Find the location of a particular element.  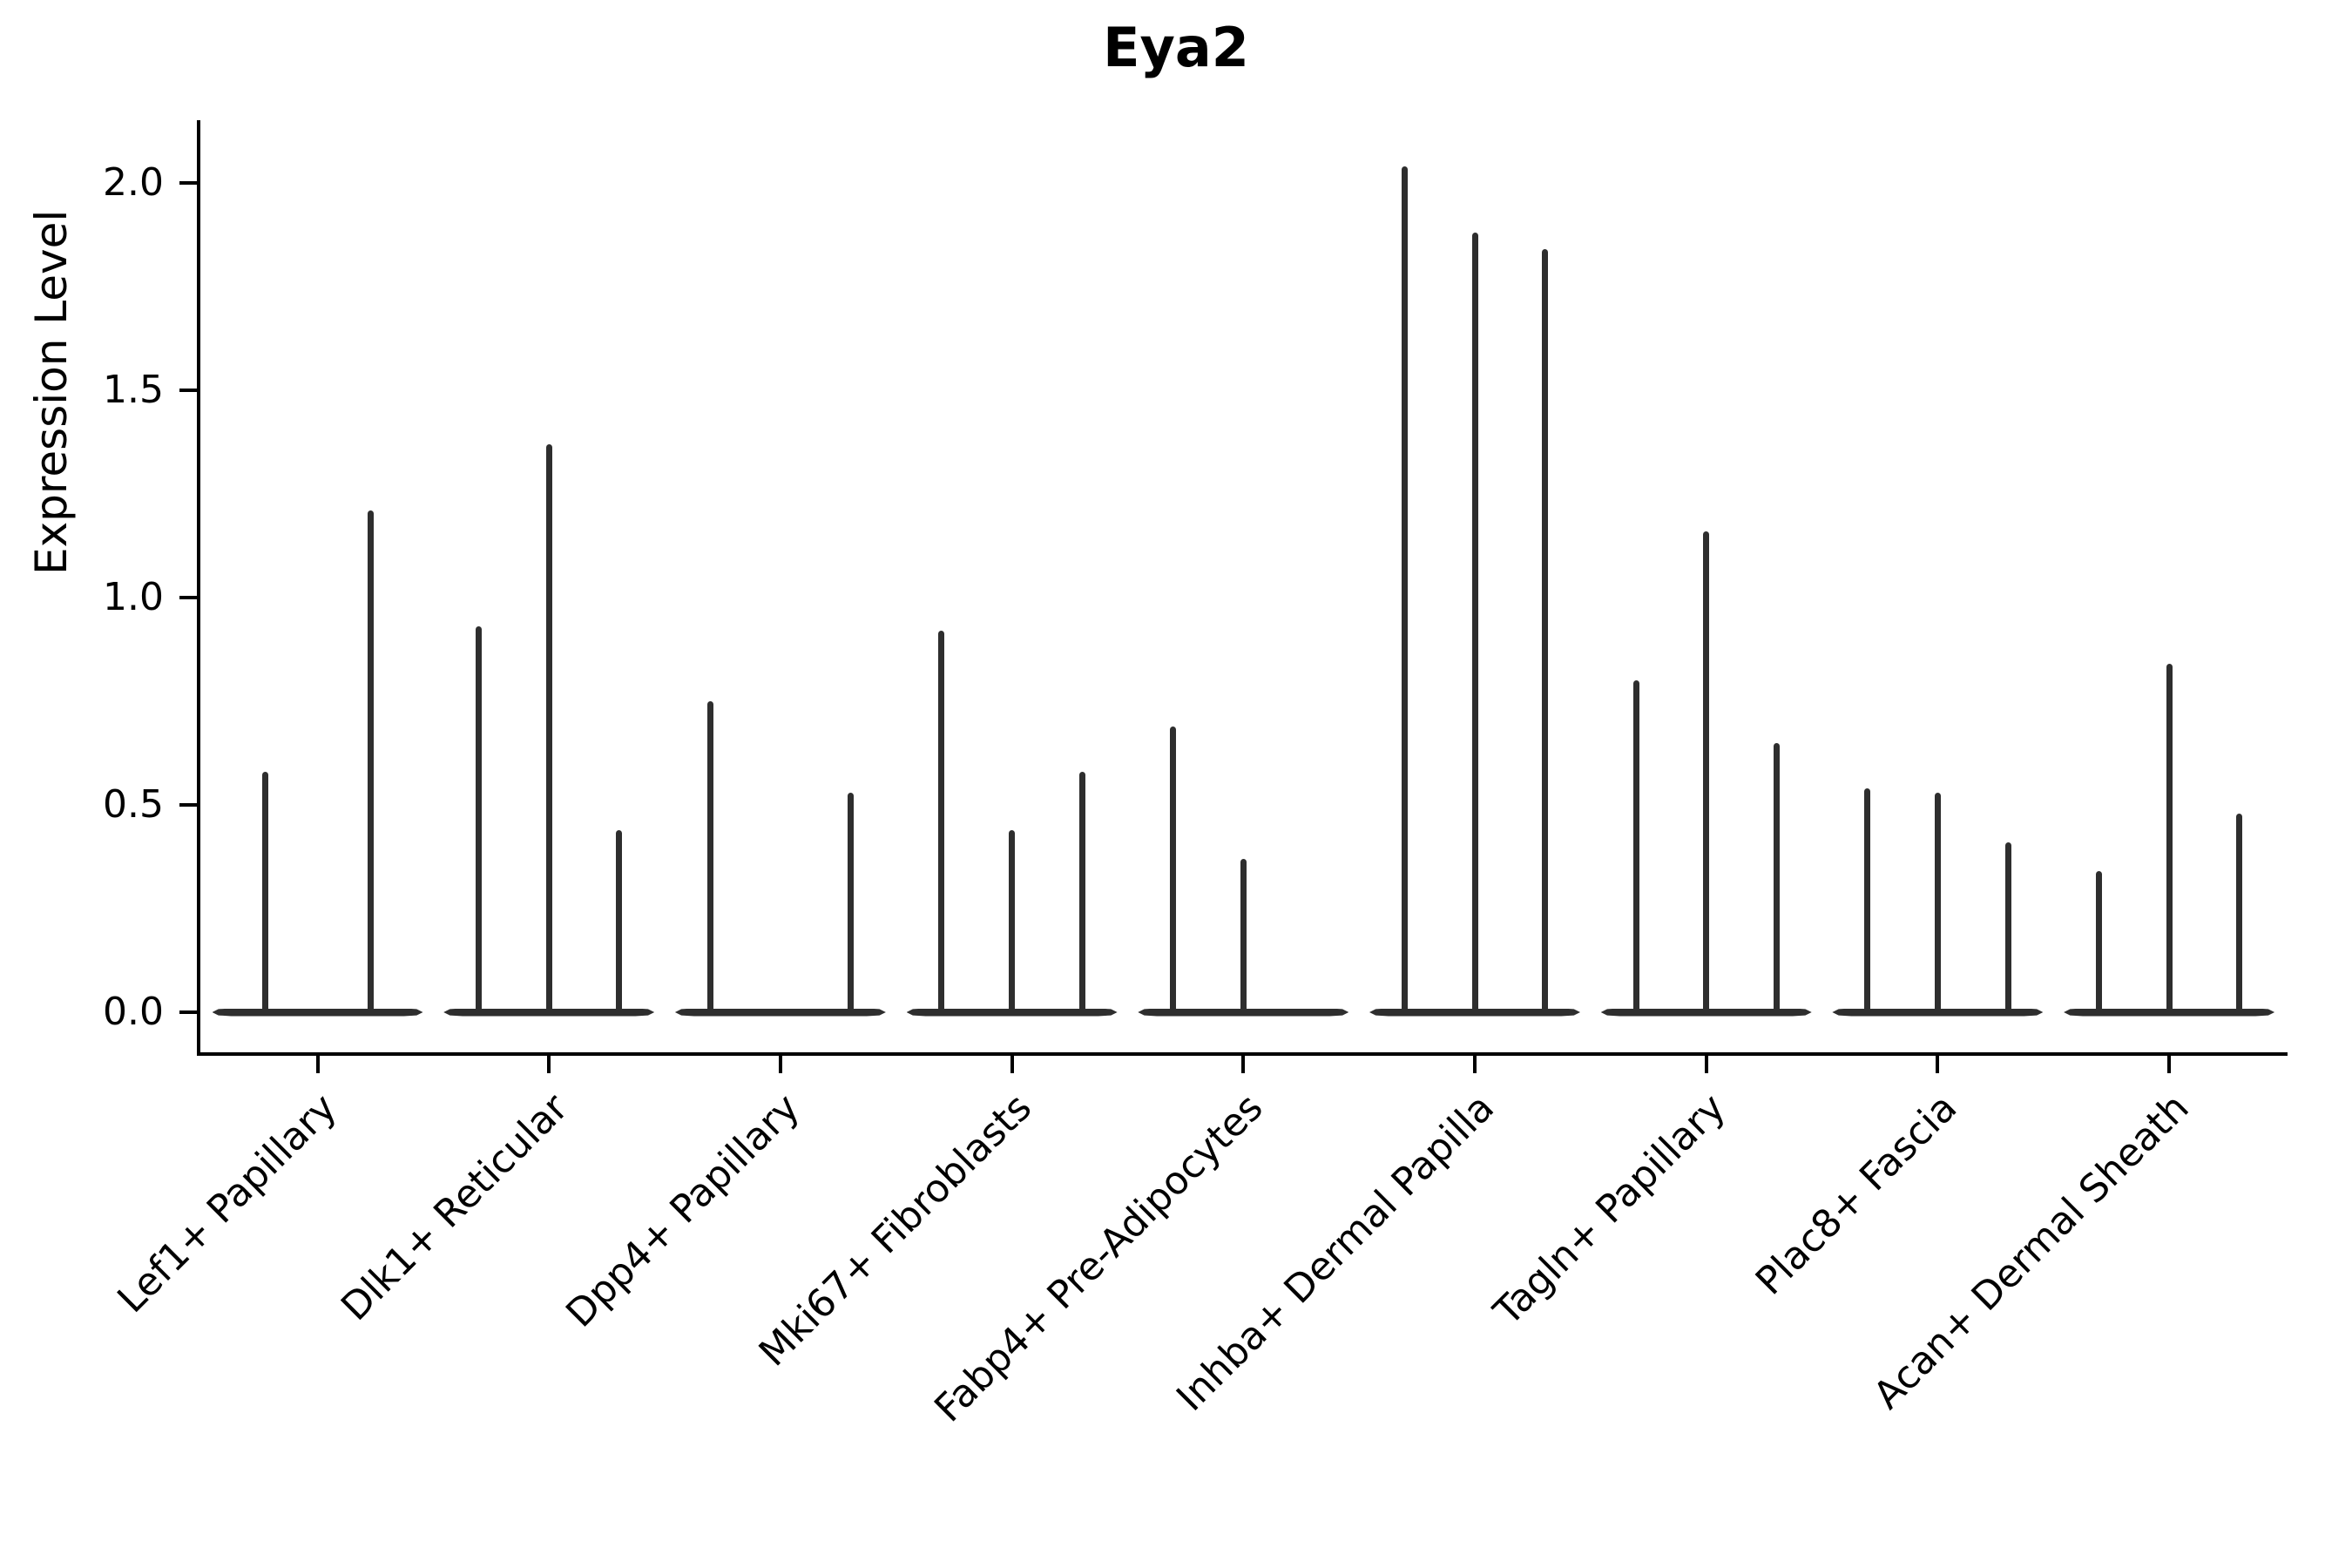

x-category-label: Tagln+ Papillary is located at coordinates (1609, 1210).